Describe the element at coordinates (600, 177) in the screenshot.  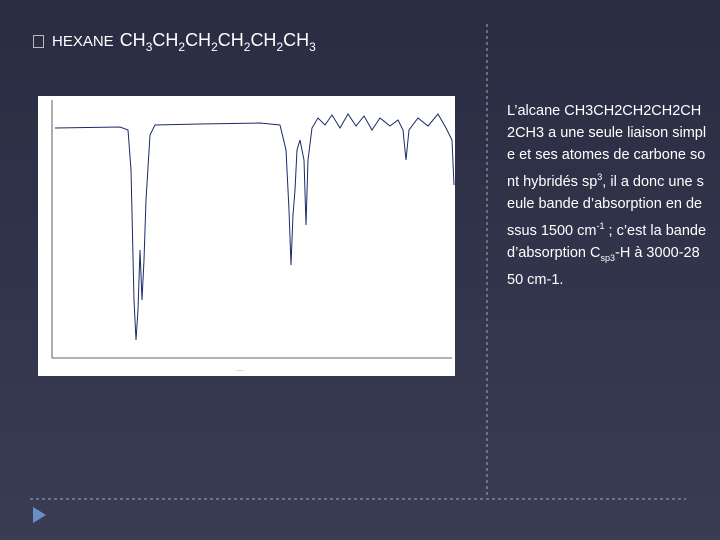
I see `body-superscript: 3` at that location.